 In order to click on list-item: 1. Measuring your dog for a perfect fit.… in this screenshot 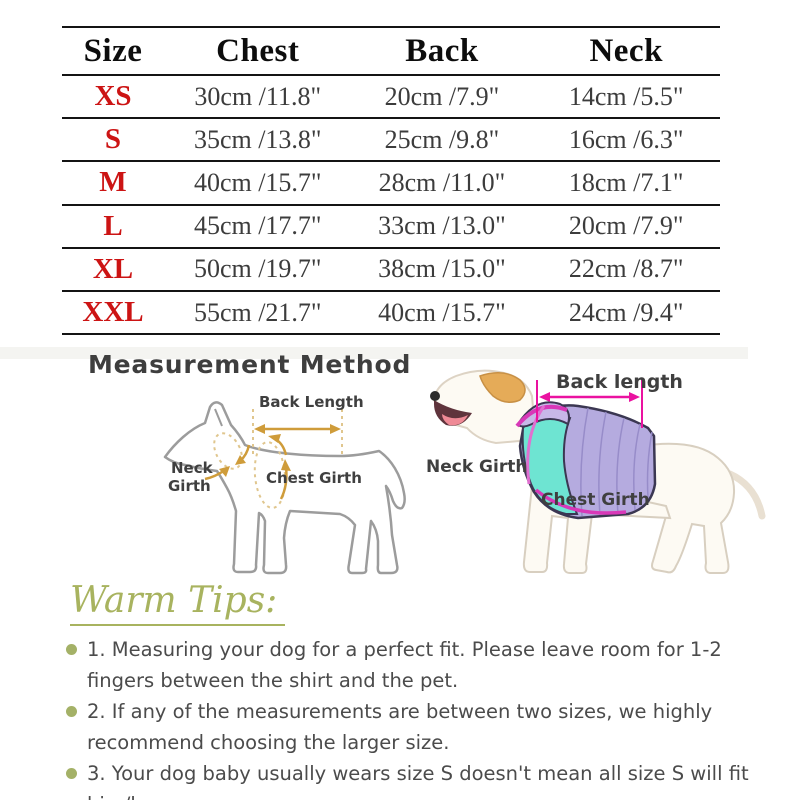, I will do `click(420, 665)`.